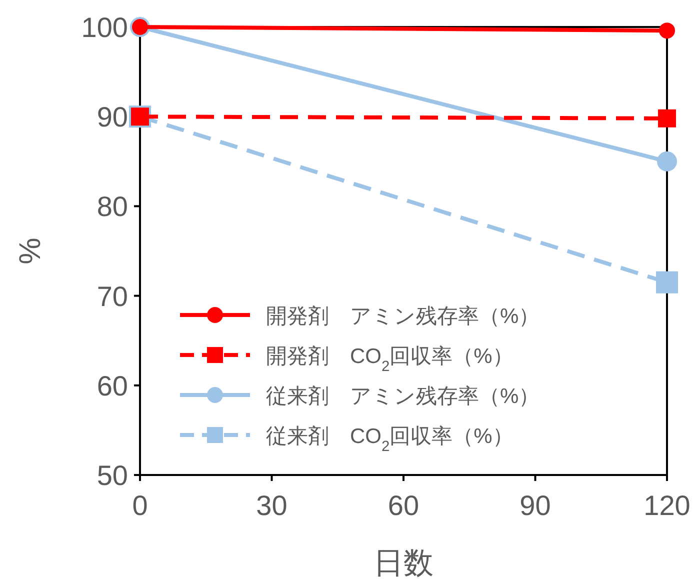  Describe the element at coordinates (390, 440) in the screenshot. I see `legend-label: 従来剤 CO$_{2}$回収率（%）` at that location.